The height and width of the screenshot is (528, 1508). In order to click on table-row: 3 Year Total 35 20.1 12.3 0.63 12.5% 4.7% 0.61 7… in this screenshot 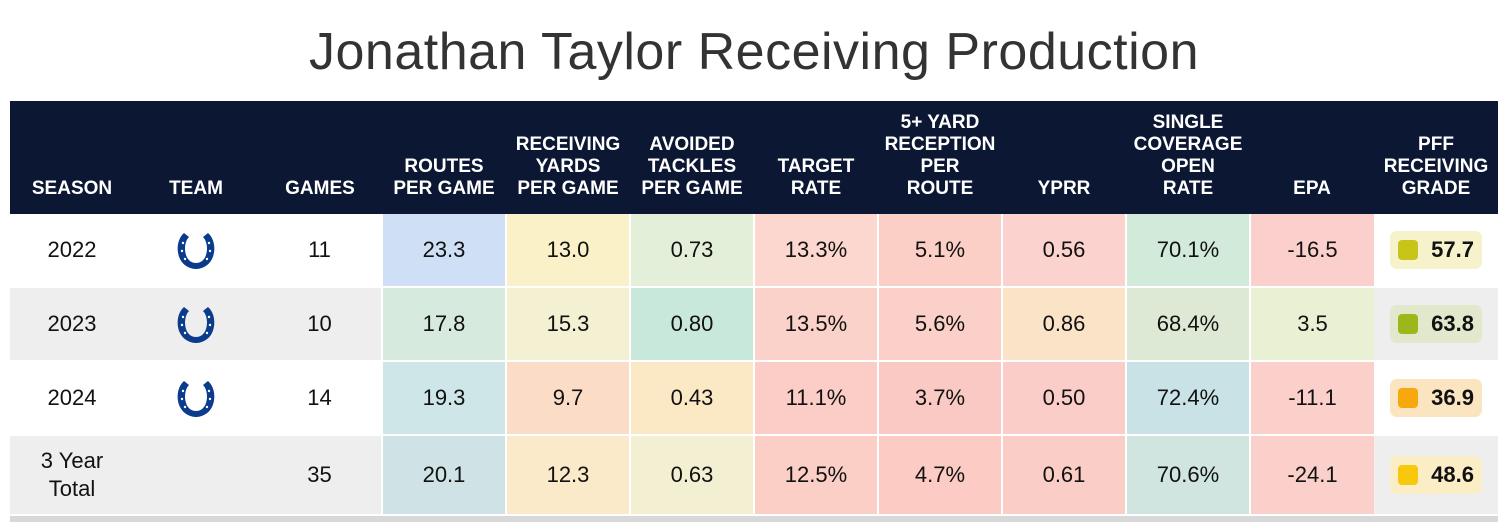, I will do `click(754, 475)`.